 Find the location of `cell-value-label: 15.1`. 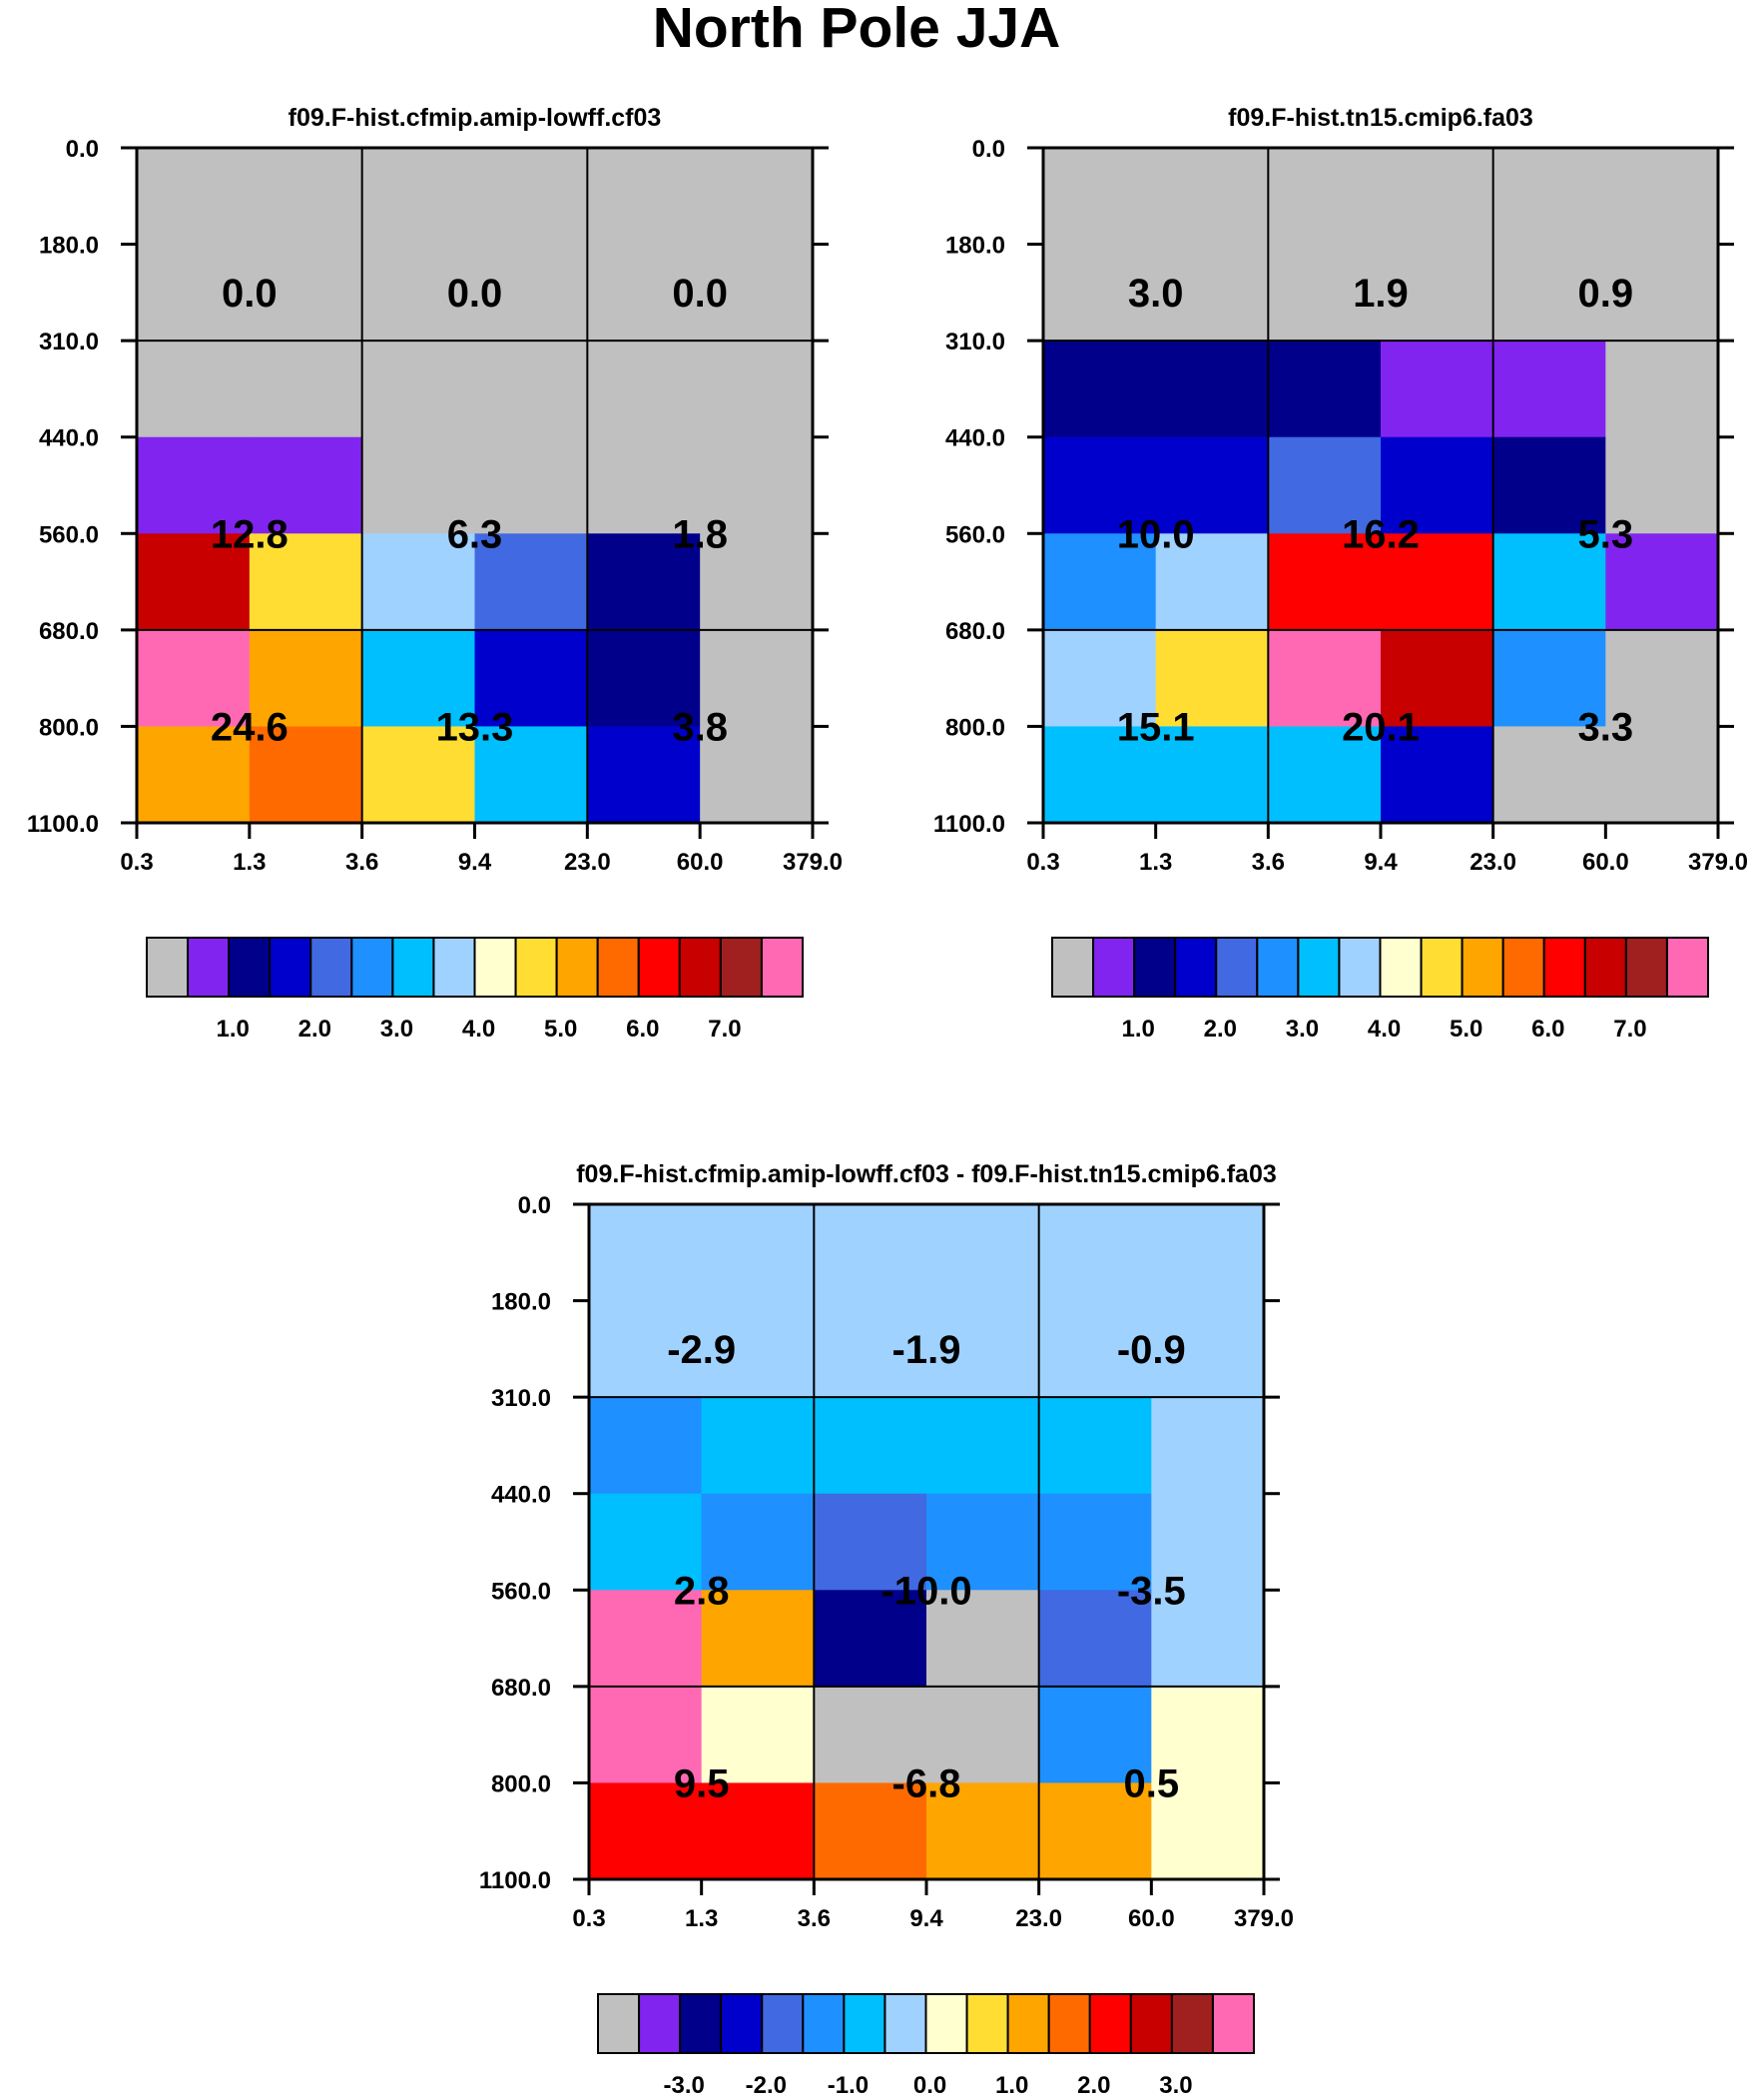

cell-value-label: 15.1 is located at coordinates (1156, 727).